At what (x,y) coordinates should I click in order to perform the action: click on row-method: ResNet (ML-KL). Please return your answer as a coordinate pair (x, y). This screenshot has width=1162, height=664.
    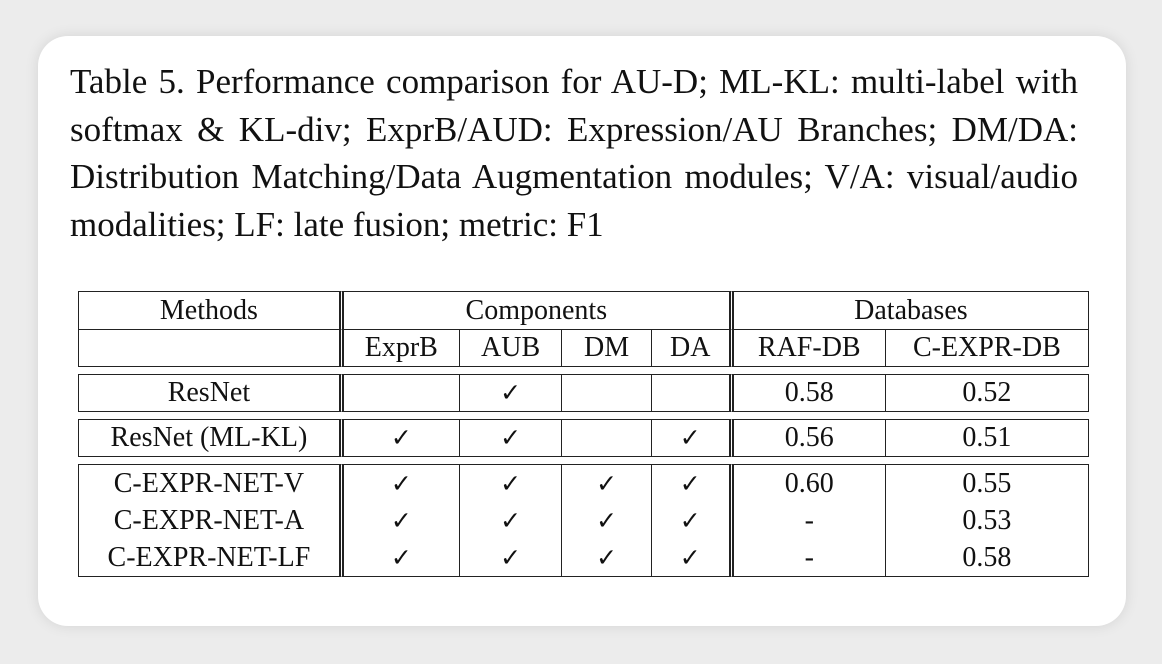
    Looking at the image, I should click on (211, 438).